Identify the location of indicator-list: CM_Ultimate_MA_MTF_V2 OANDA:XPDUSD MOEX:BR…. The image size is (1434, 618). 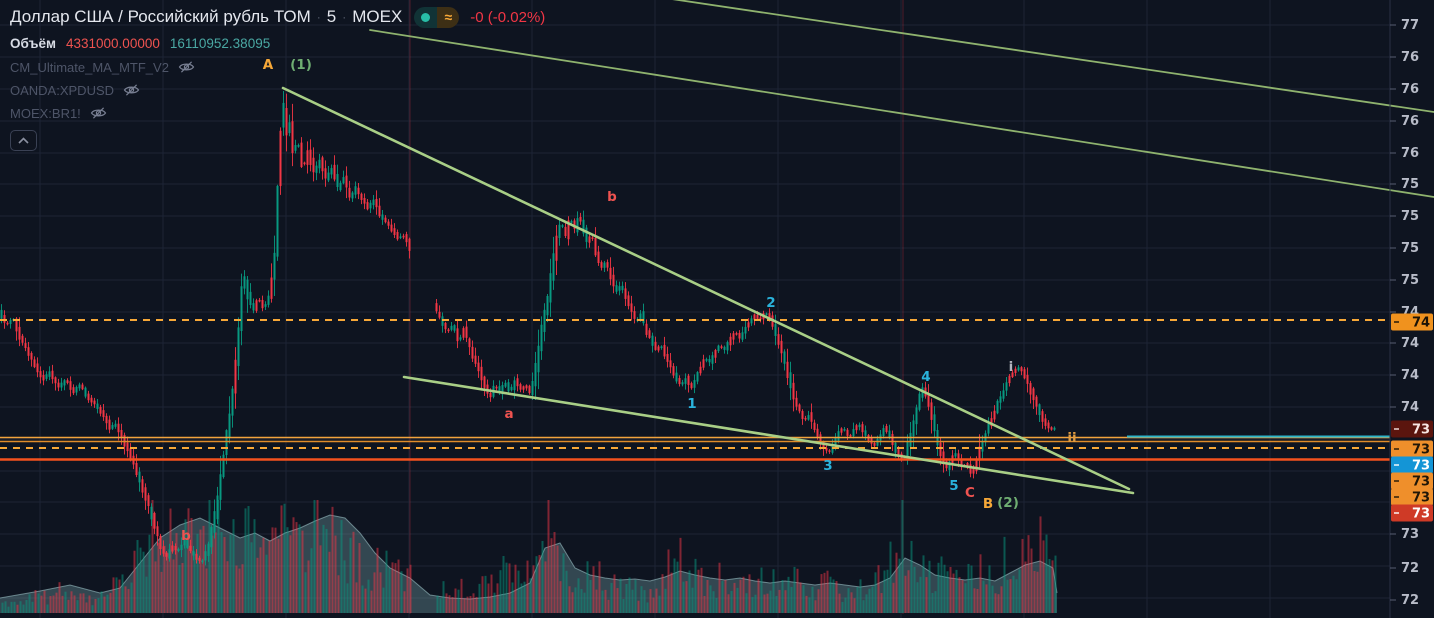
(277, 90).